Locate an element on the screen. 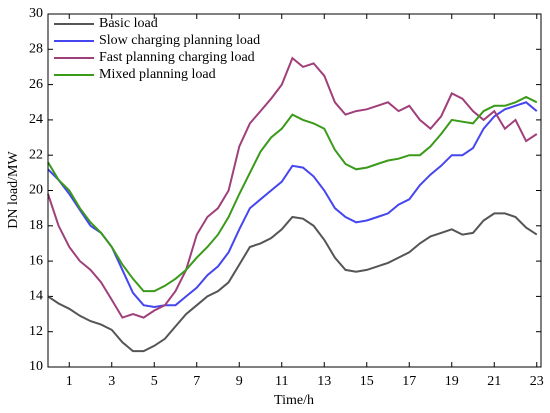 The height and width of the screenshot is (413, 550). y-tick-label: 26 is located at coordinates (36, 84).